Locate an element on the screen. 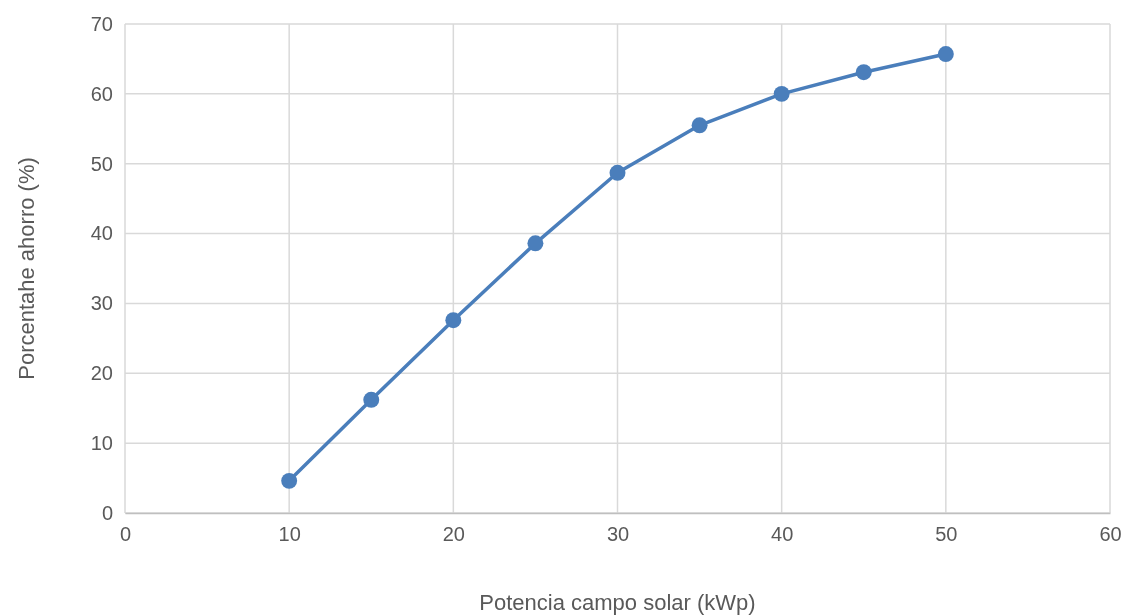 This screenshot has height=616, width=1131. y-axis-title: Porcentahe ahorro (%) is located at coordinates (26, 268).